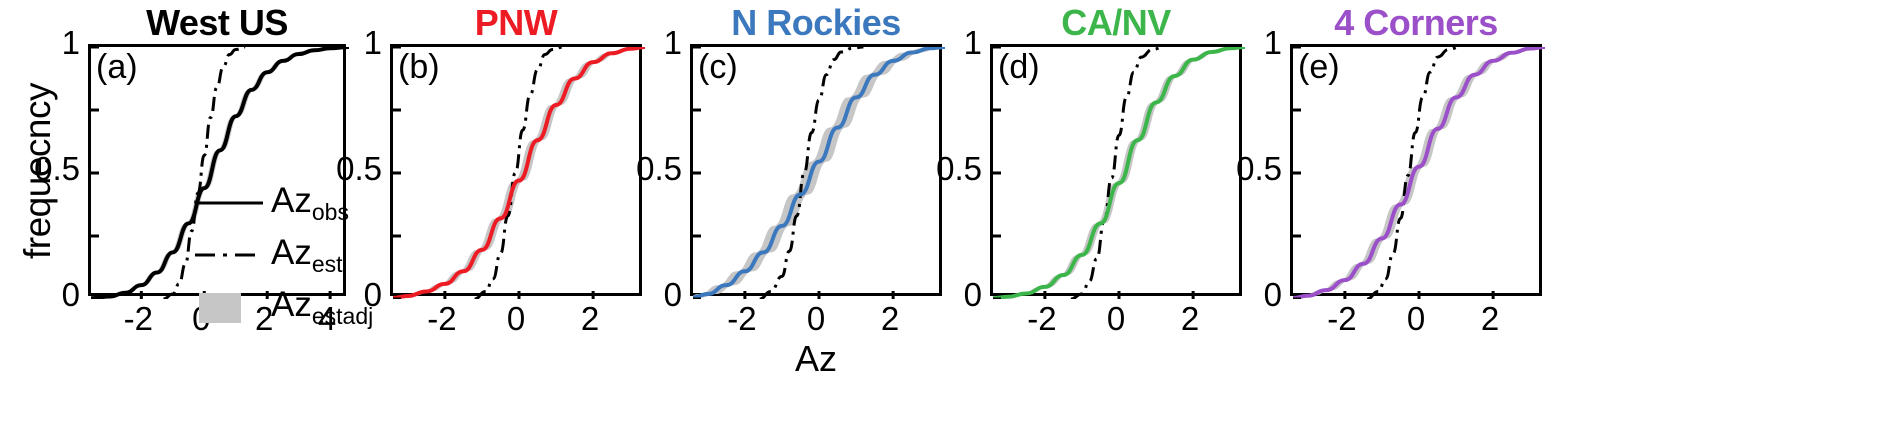  Describe the element at coordinates (419, 67) in the screenshot. I see `panel-letter: (b)` at that location.